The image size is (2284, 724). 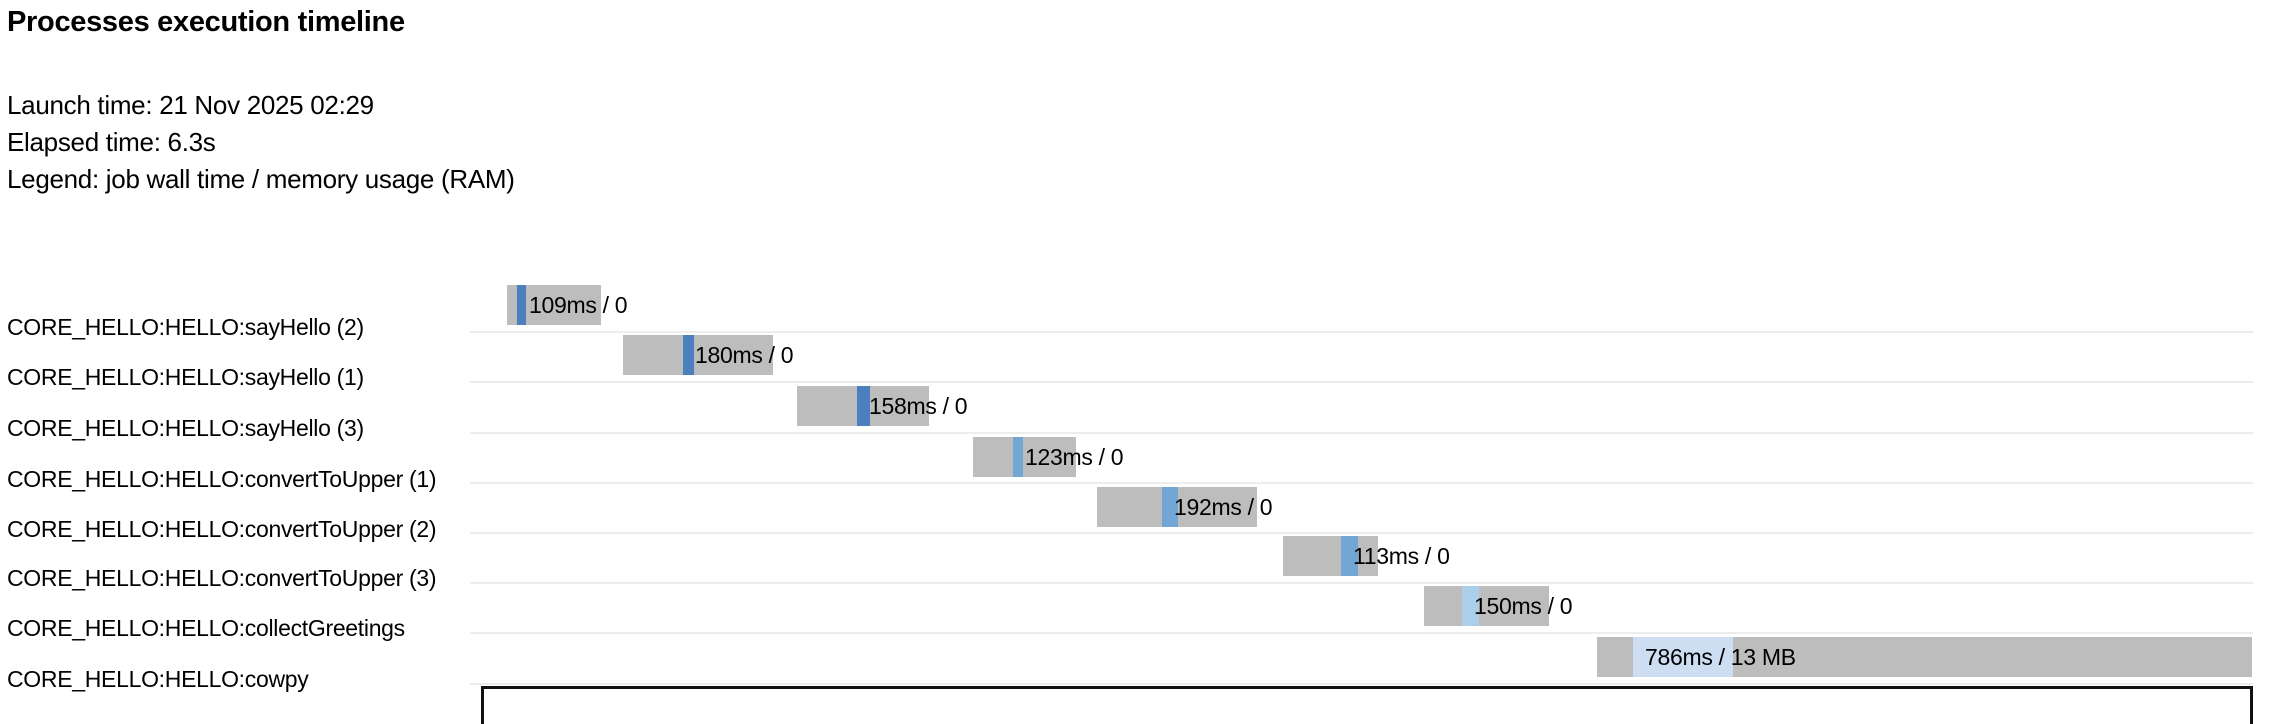 What do you see at coordinates (222, 578) in the screenshot?
I see `process-label: CORE_HELLO:HELLO:convertToUpper (3)` at bounding box center [222, 578].